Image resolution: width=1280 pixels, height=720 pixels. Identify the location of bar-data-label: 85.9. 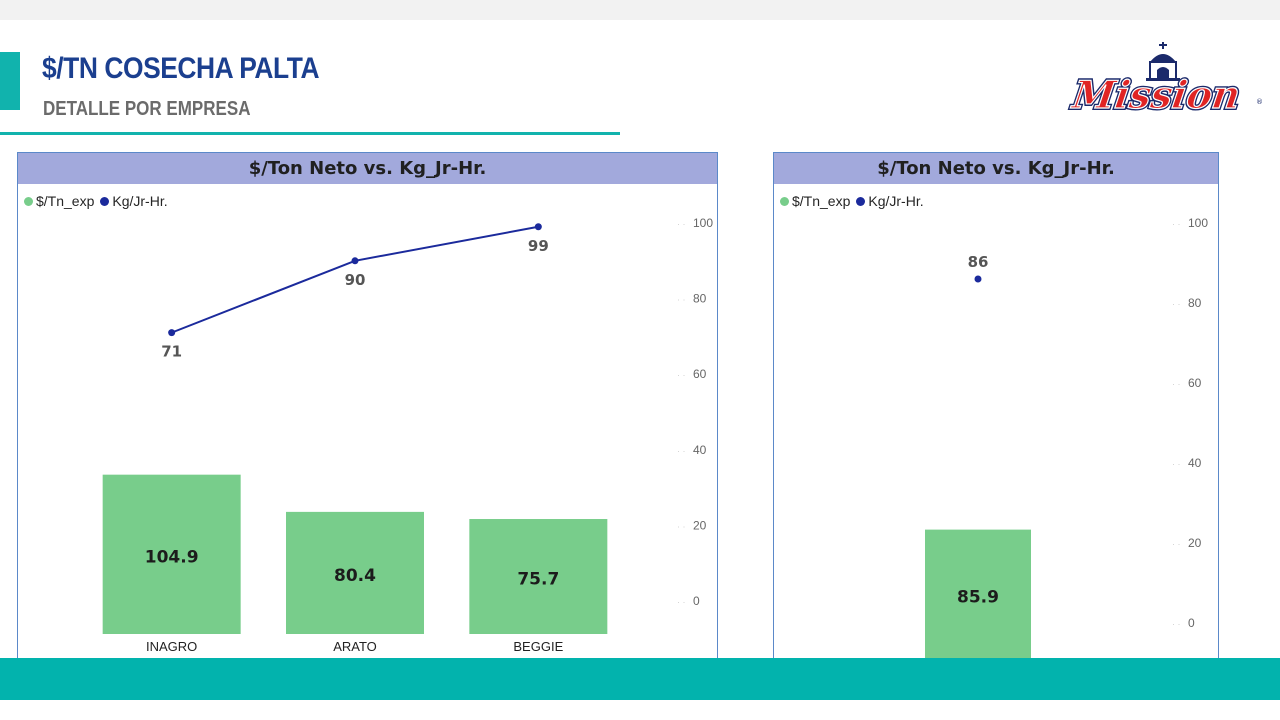
(978, 597).